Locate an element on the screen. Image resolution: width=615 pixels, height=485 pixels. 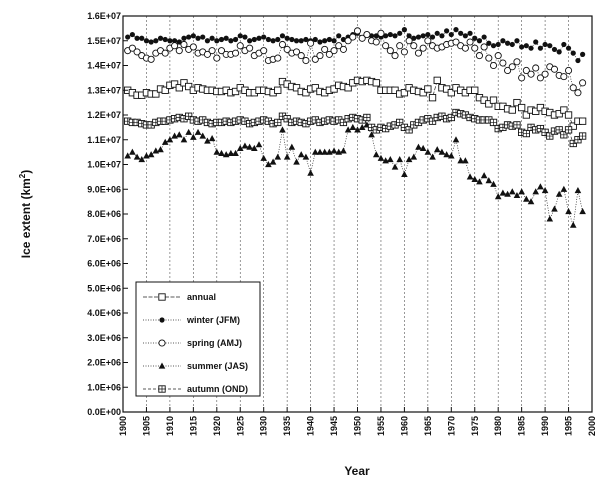
series-winter-jfm is located at coordinates (355, 45).